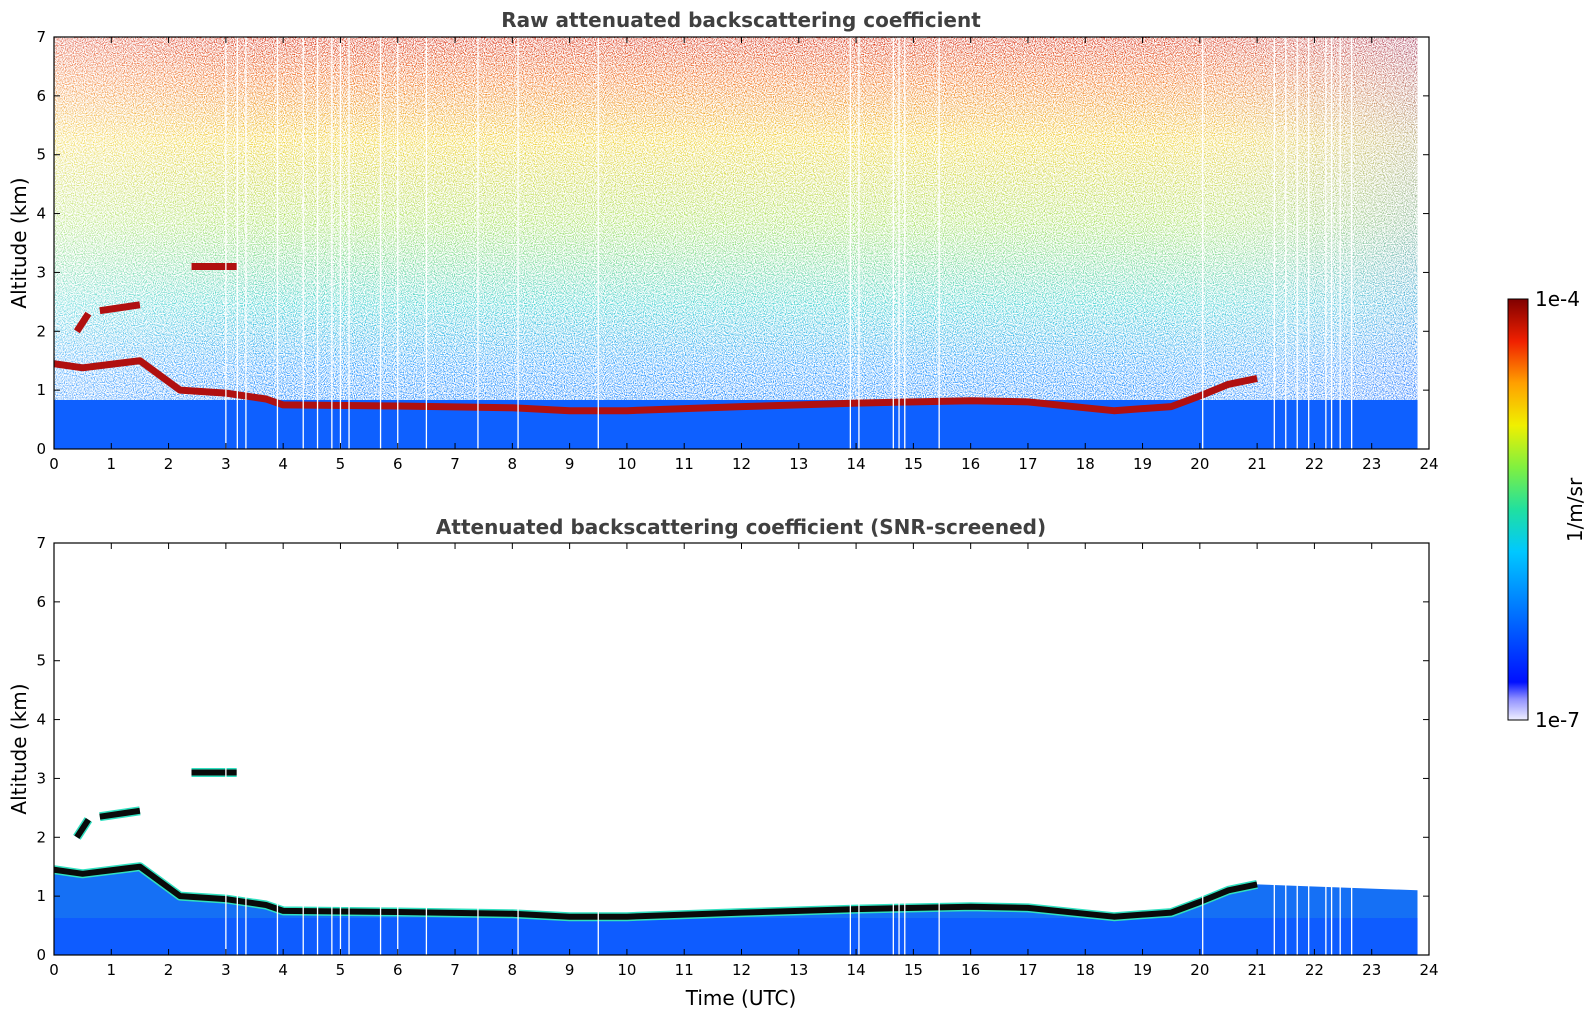 The height and width of the screenshot is (1020, 1595). Describe the element at coordinates (1547, 509) in the screenshot. I see `colorbar: 1e-4 1e-7 1/m/sr` at that location.